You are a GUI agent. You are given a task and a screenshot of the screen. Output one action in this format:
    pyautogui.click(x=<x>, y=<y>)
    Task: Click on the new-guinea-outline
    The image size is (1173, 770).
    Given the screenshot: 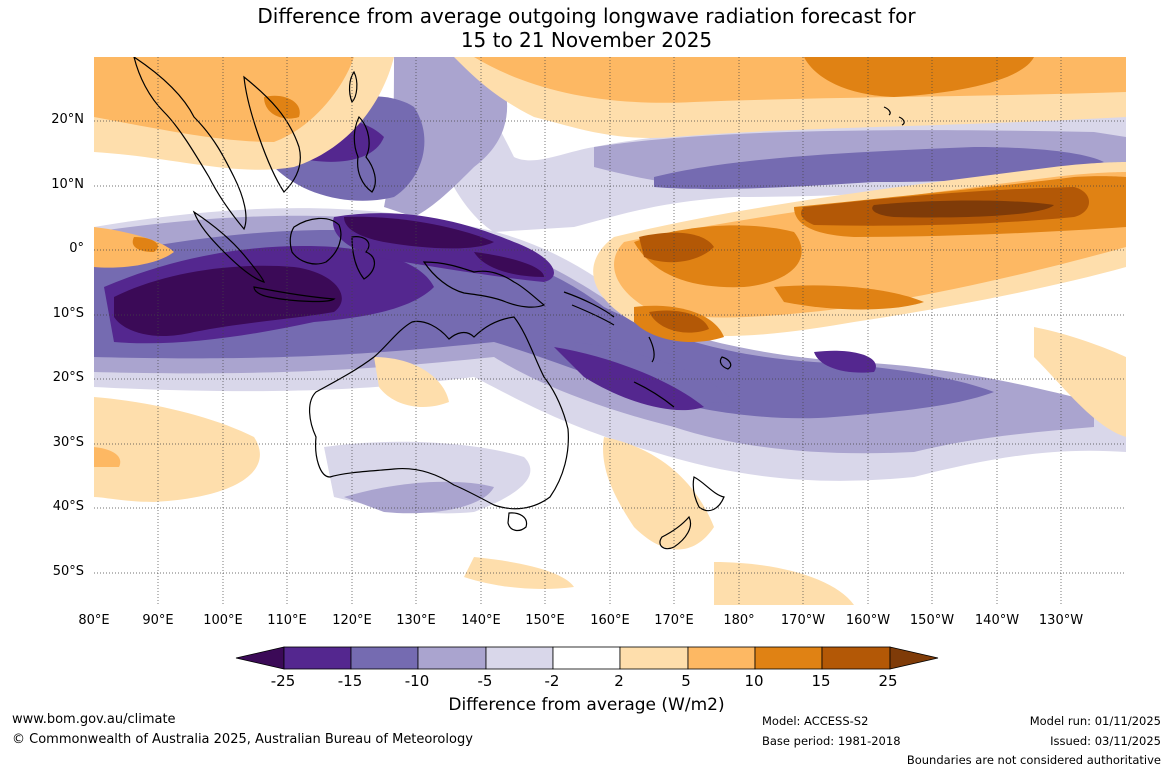 What is the action you would take?
    pyautogui.click(x=484, y=284)
    